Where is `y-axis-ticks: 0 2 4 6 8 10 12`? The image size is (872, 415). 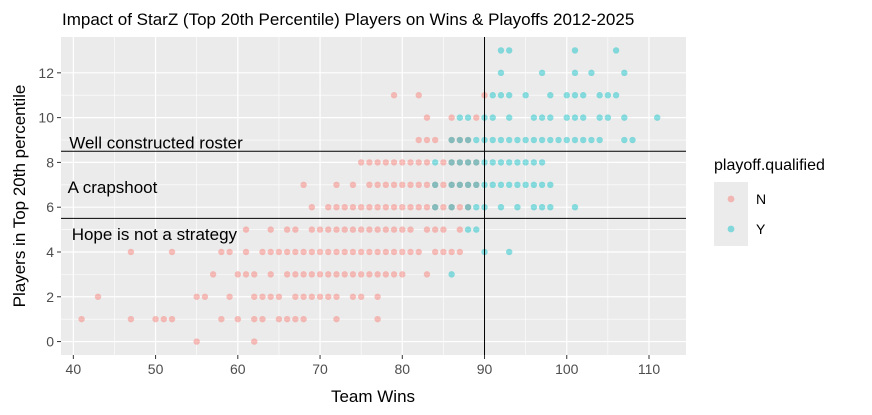
y-axis-ticks: 0 2 4 6 8 10 12 is located at coordinates (49, 207).